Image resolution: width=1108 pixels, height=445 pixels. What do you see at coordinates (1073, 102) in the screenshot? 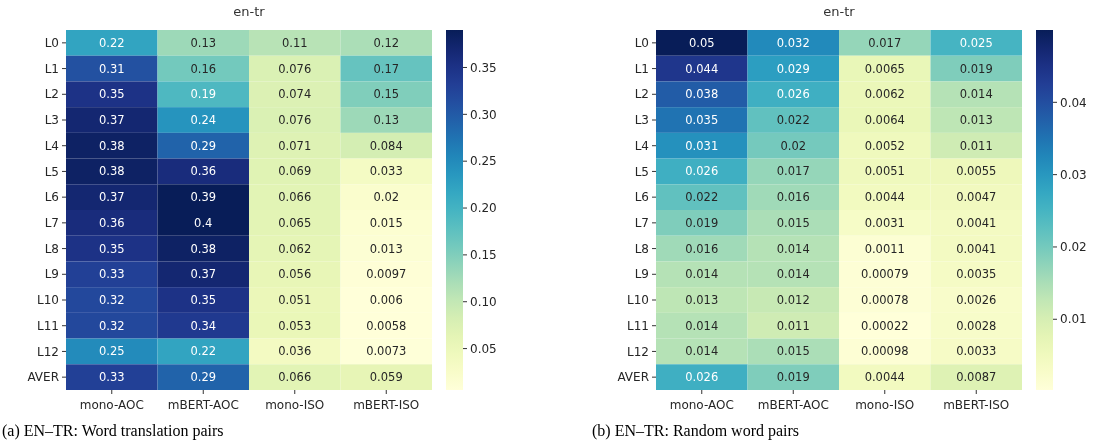
I see `color-bar-label: 0.04` at bounding box center [1073, 102].